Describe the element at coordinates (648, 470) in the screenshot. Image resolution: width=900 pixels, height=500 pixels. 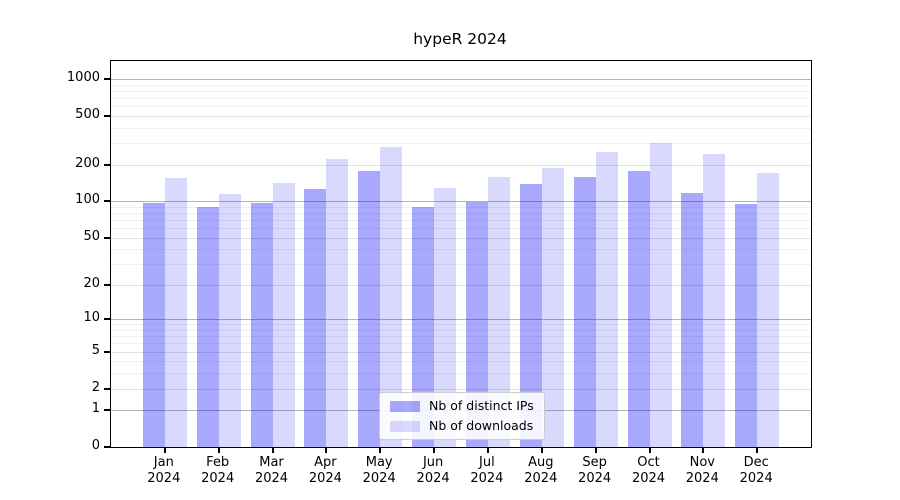
I see `x-tick-label-oct-2024: Oct 2024` at that location.